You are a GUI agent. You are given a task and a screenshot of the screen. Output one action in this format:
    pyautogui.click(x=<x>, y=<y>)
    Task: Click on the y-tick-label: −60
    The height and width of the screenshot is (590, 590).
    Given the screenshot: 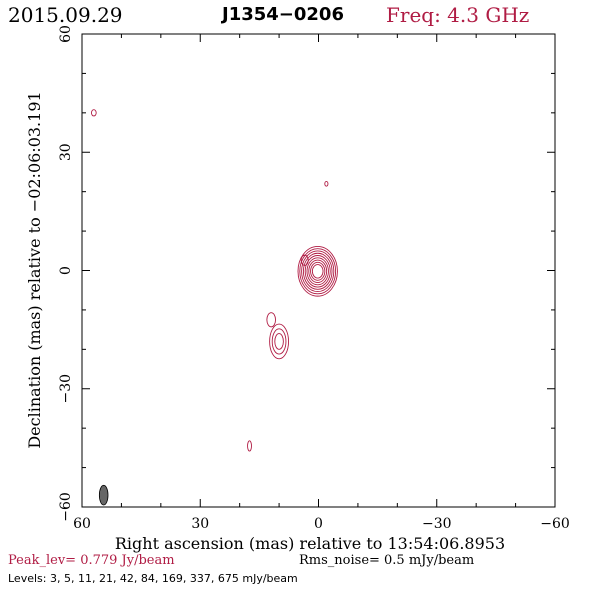 What is the action you would take?
    pyautogui.click(x=66, y=507)
    